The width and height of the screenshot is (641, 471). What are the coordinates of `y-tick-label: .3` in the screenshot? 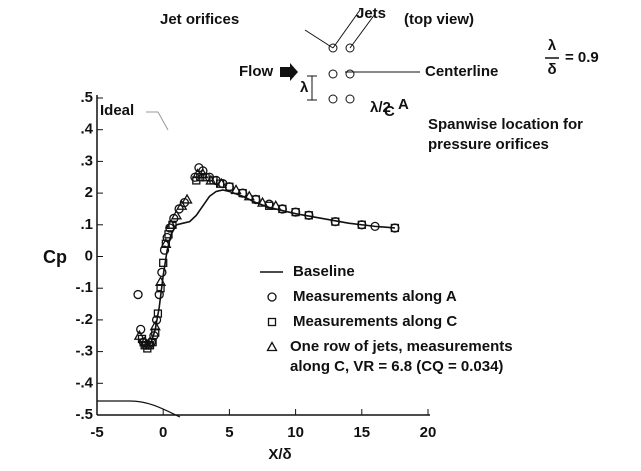 It's located at (86, 160).